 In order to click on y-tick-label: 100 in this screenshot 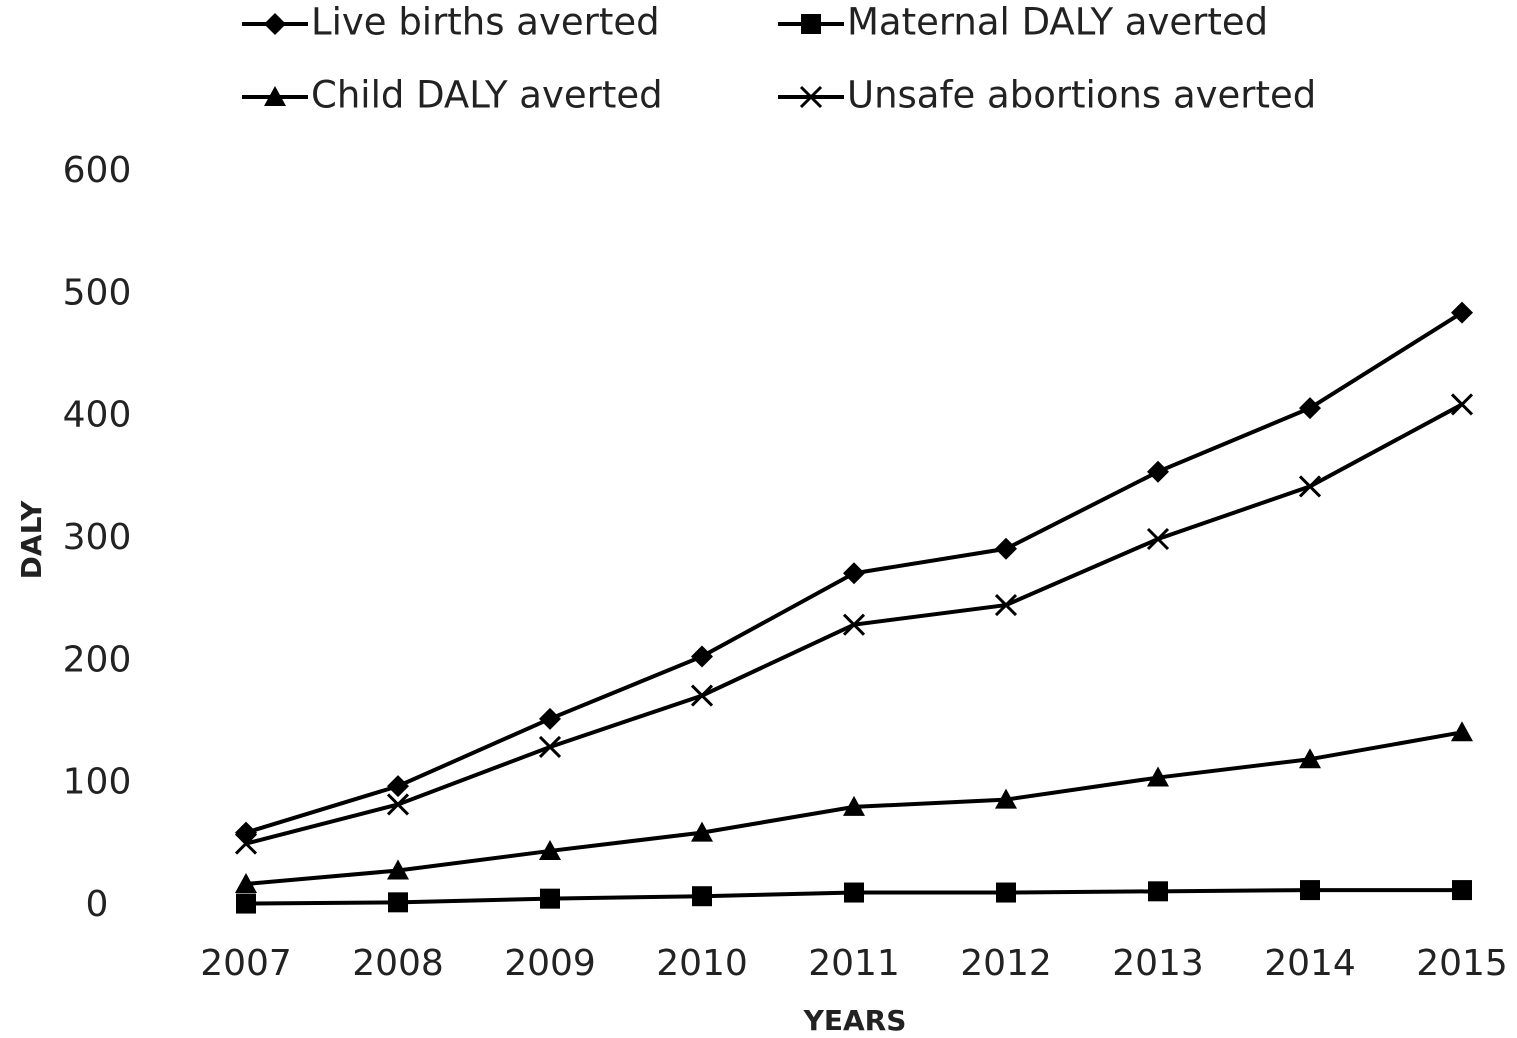, I will do `click(97, 782)`.